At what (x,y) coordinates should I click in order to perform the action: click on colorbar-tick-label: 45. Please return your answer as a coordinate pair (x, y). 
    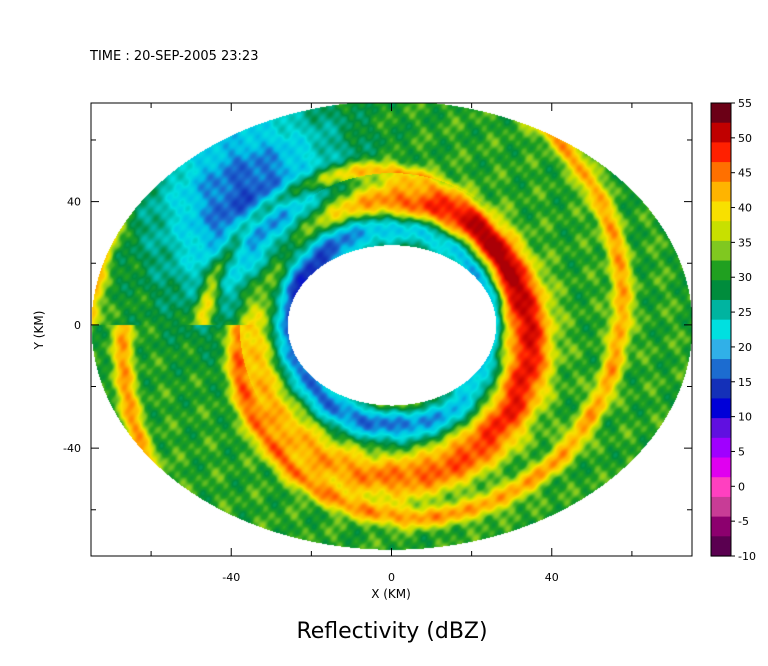
    Looking at the image, I should click on (745, 173).